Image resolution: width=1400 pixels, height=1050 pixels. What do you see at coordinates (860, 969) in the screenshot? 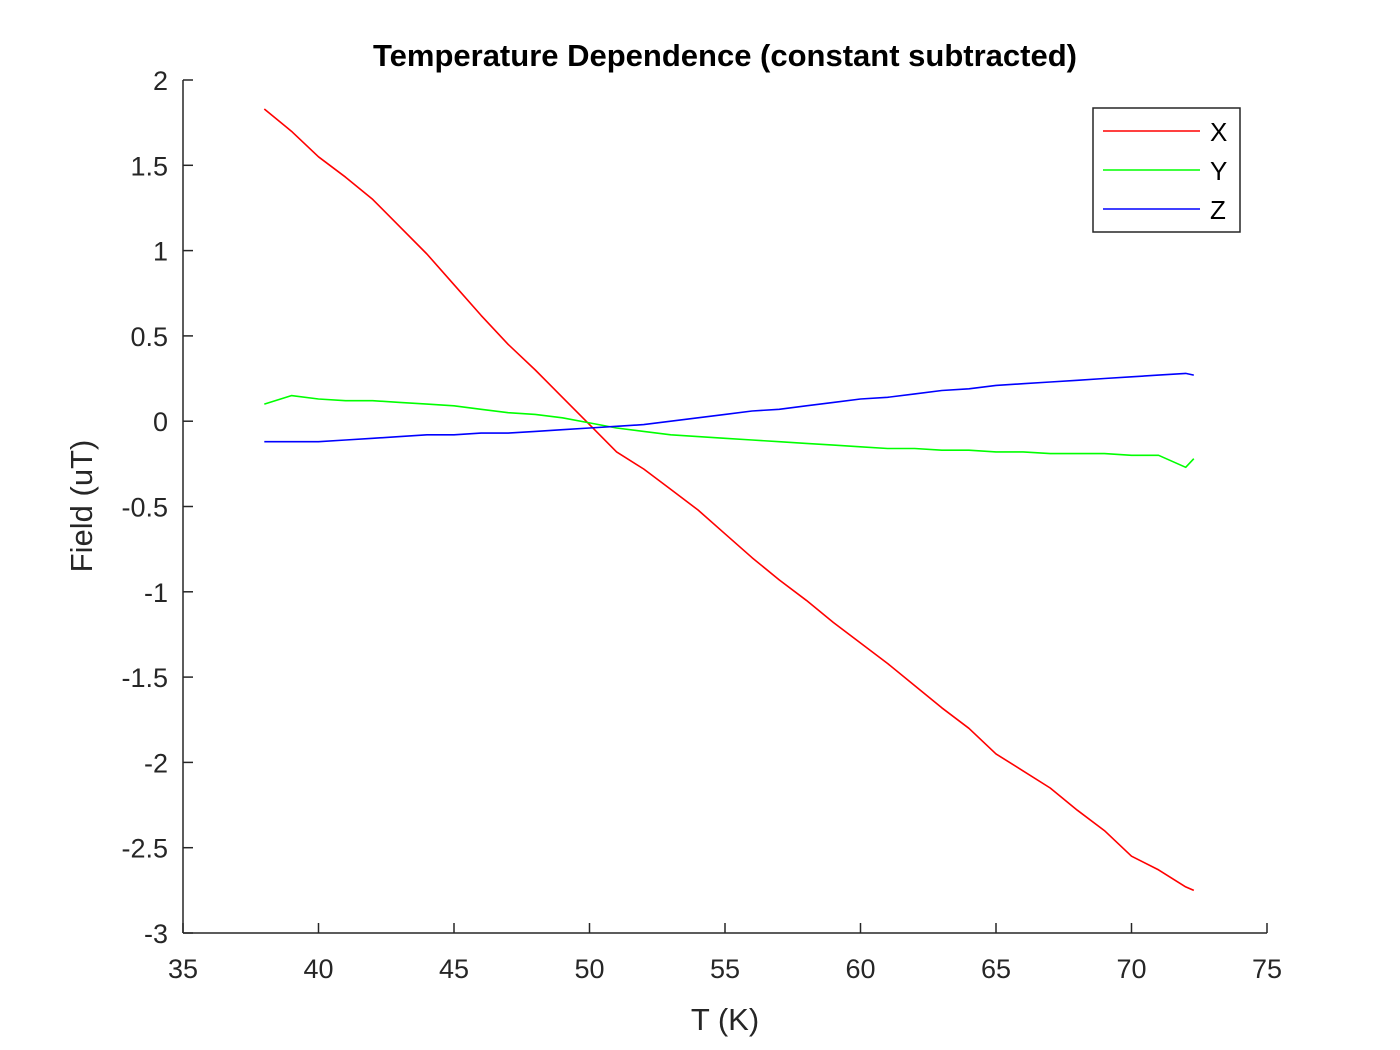
I see `x-tick-label: 60` at bounding box center [860, 969].